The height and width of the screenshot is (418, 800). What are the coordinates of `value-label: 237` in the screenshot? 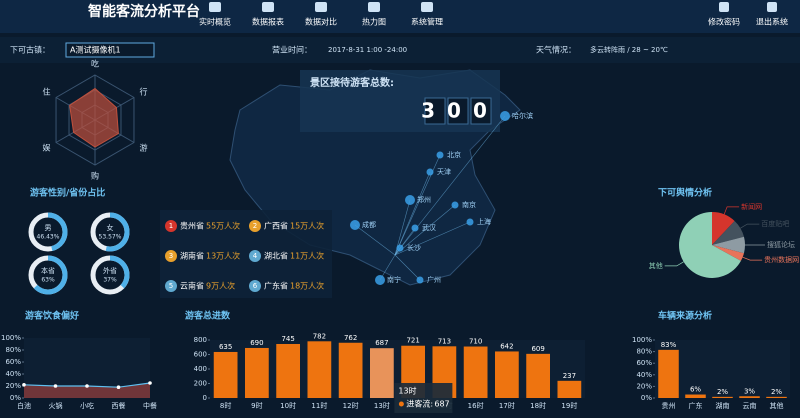 It's located at (569, 376).